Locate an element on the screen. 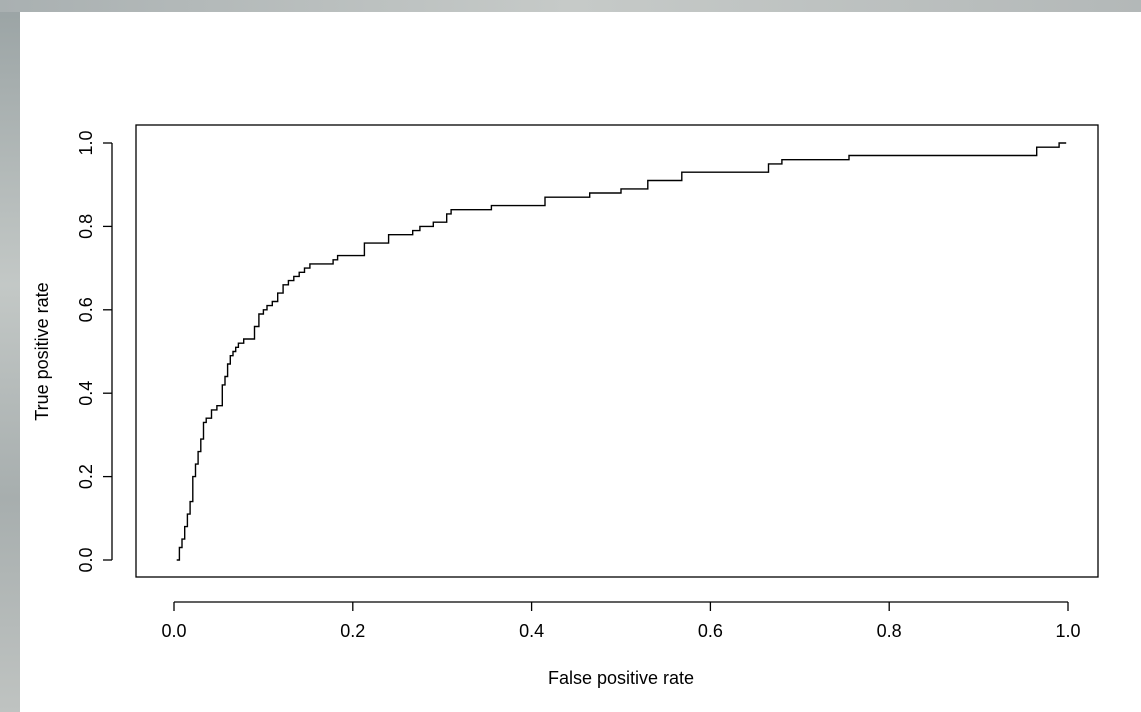  y-tick-label: 0.0 is located at coordinates (86, 559).